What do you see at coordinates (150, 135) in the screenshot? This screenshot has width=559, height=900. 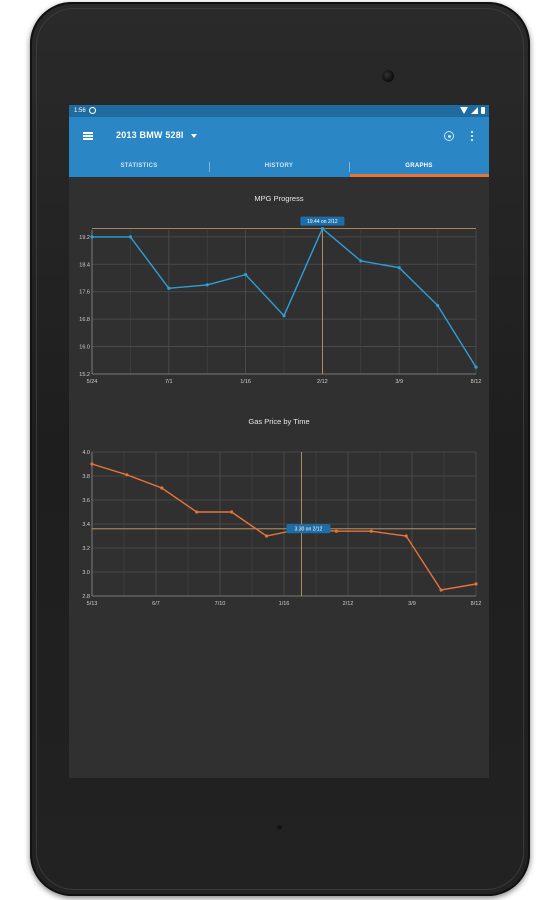 I see `vehicle-title: 2013 BMW 528I` at bounding box center [150, 135].